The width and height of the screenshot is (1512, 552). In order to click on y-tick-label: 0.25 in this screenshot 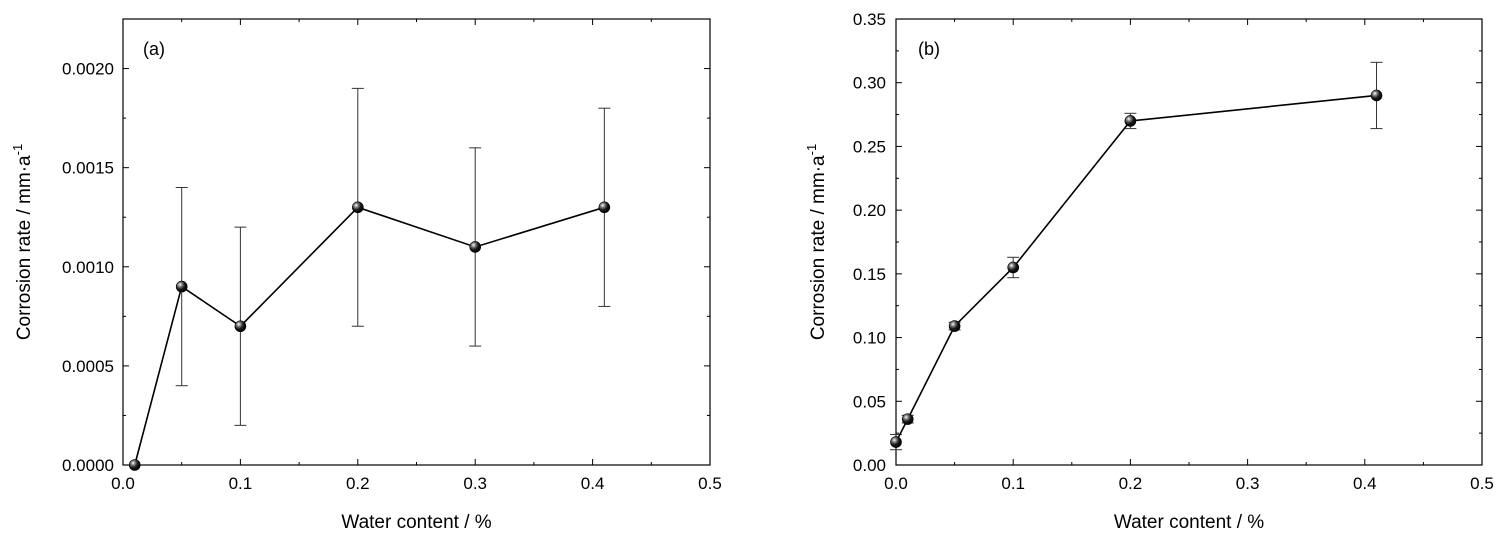, I will do `click(869, 146)`.